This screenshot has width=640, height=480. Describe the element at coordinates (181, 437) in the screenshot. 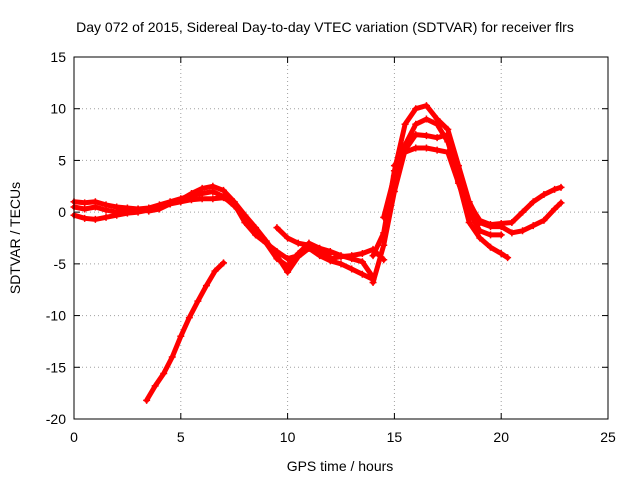

I see `x-tick-label: 5` at that location.